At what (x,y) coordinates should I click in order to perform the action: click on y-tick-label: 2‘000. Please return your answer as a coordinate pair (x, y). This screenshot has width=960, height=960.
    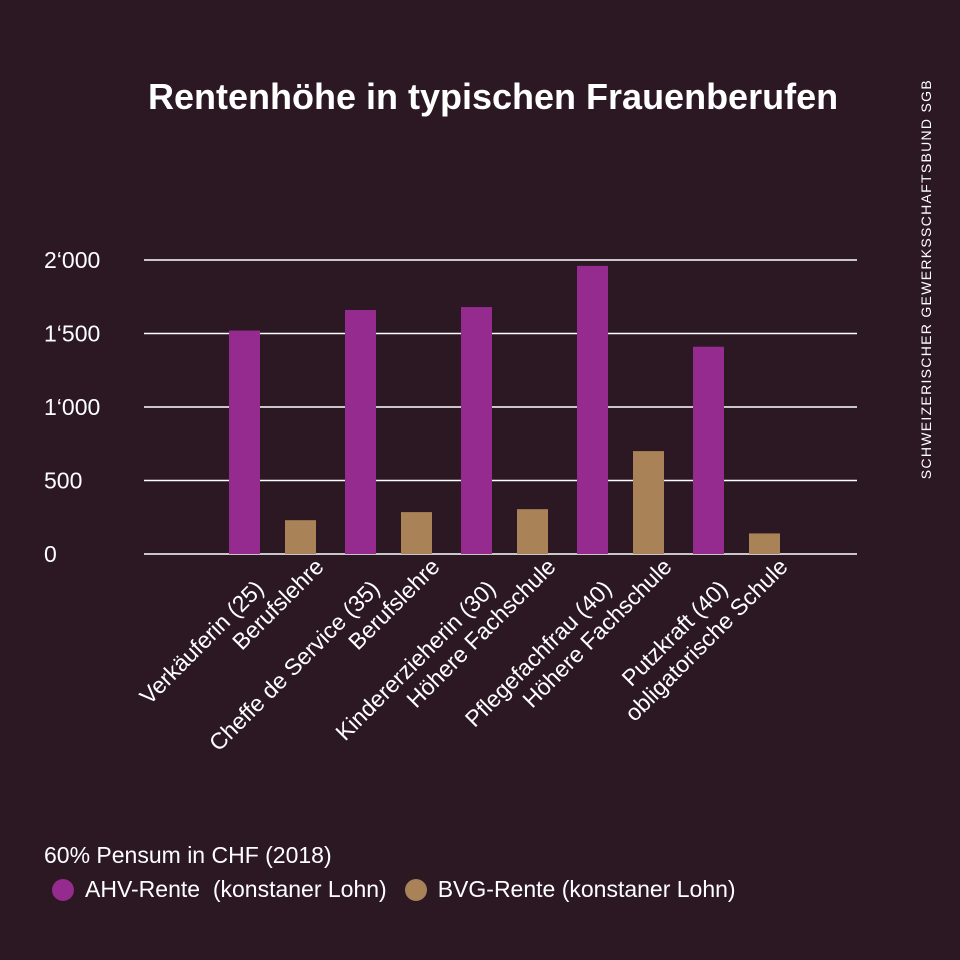
    Looking at the image, I should click on (72, 260).